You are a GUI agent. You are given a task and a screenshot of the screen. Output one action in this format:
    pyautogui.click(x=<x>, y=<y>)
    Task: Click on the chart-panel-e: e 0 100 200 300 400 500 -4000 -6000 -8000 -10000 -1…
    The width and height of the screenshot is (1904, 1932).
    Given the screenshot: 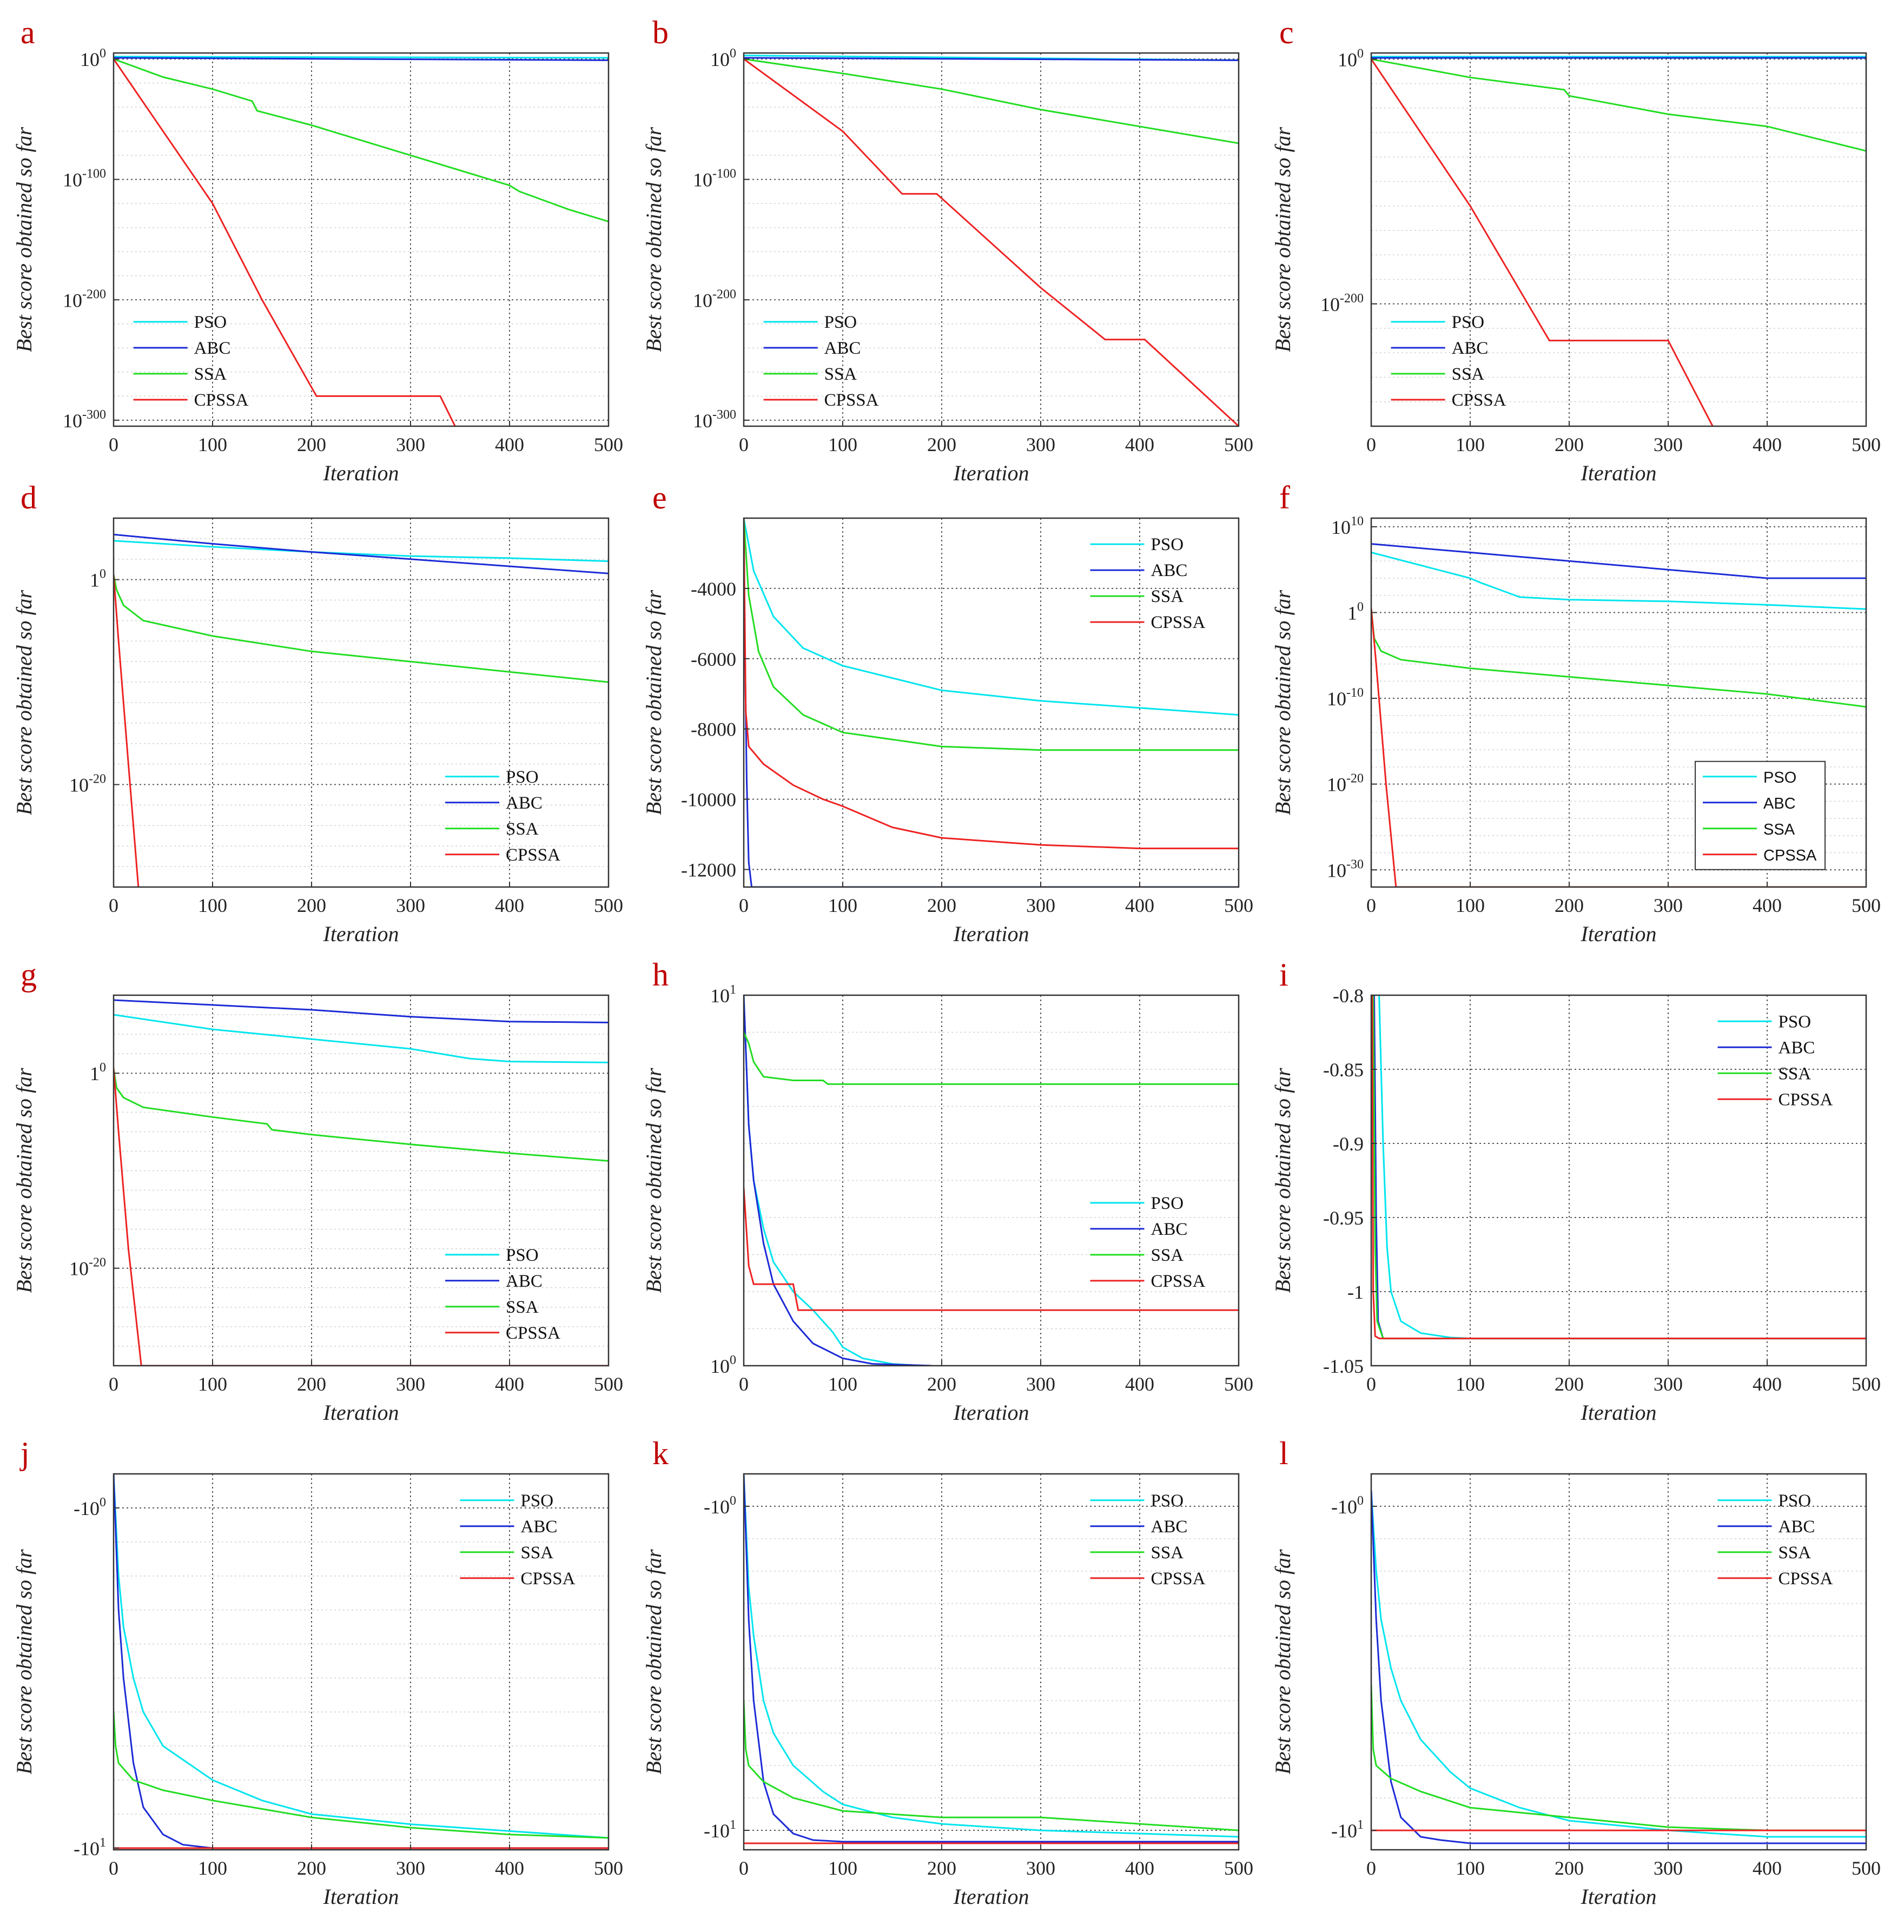 What is the action you would take?
    pyautogui.click(x=948, y=713)
    